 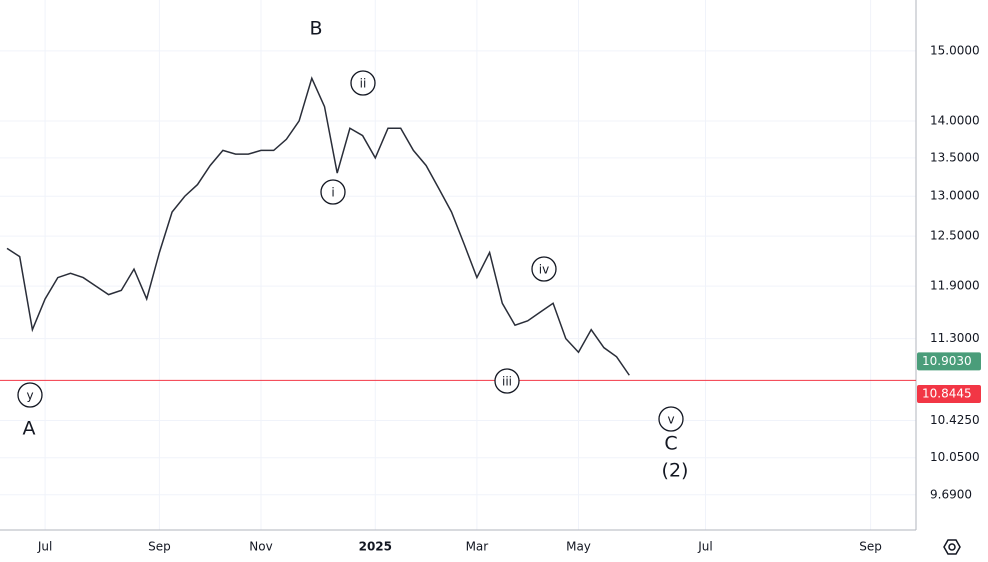 I want to click on settings-icon, so click(x=952, y=547).